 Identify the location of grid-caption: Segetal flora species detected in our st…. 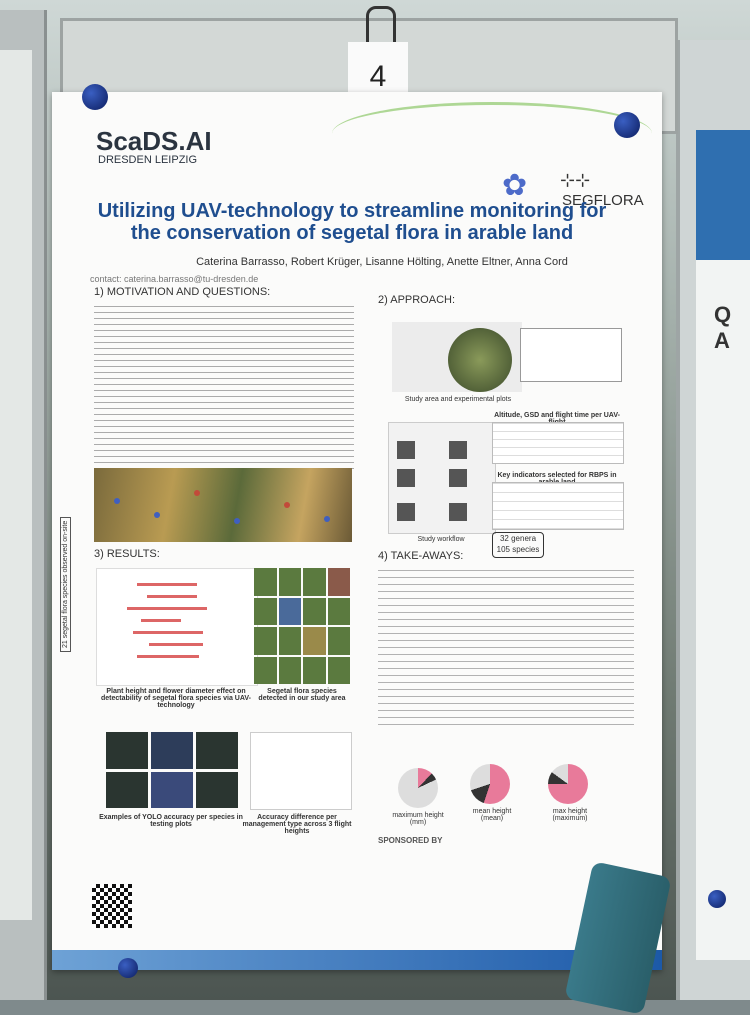
(302, 695).